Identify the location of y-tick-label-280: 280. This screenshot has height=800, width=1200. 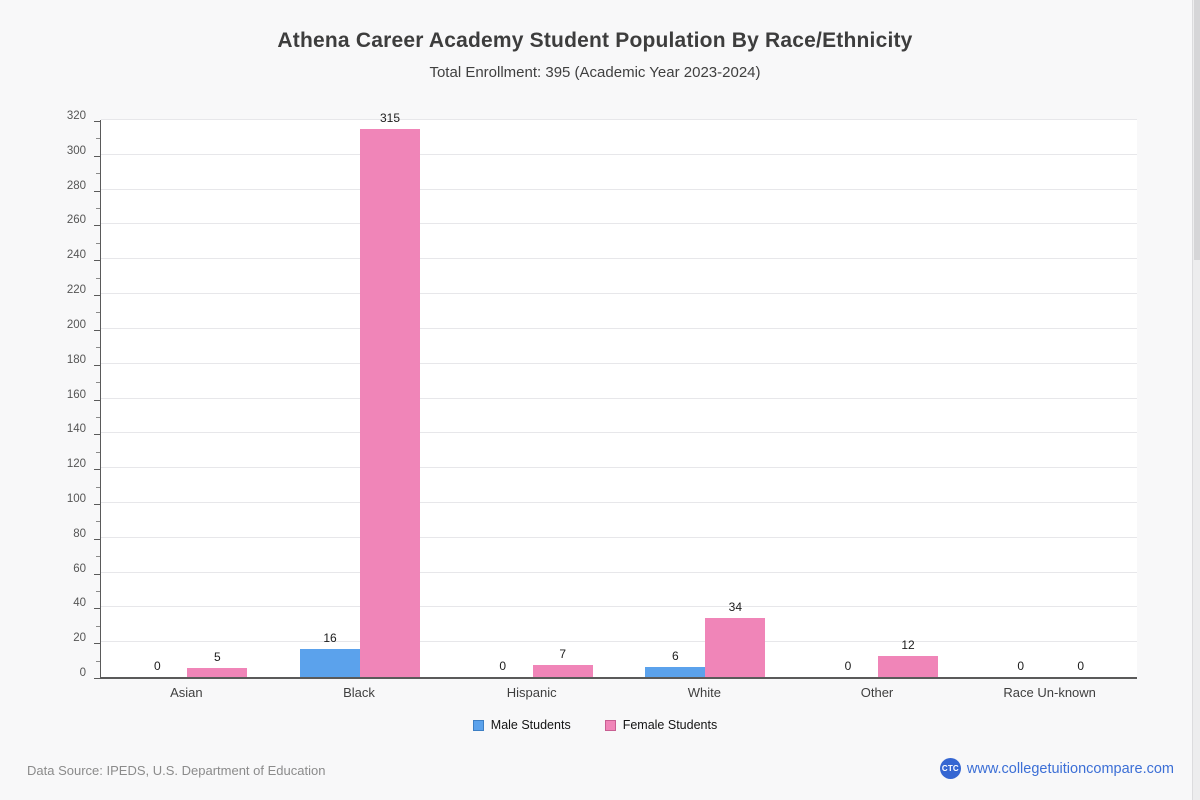
(76, 185).